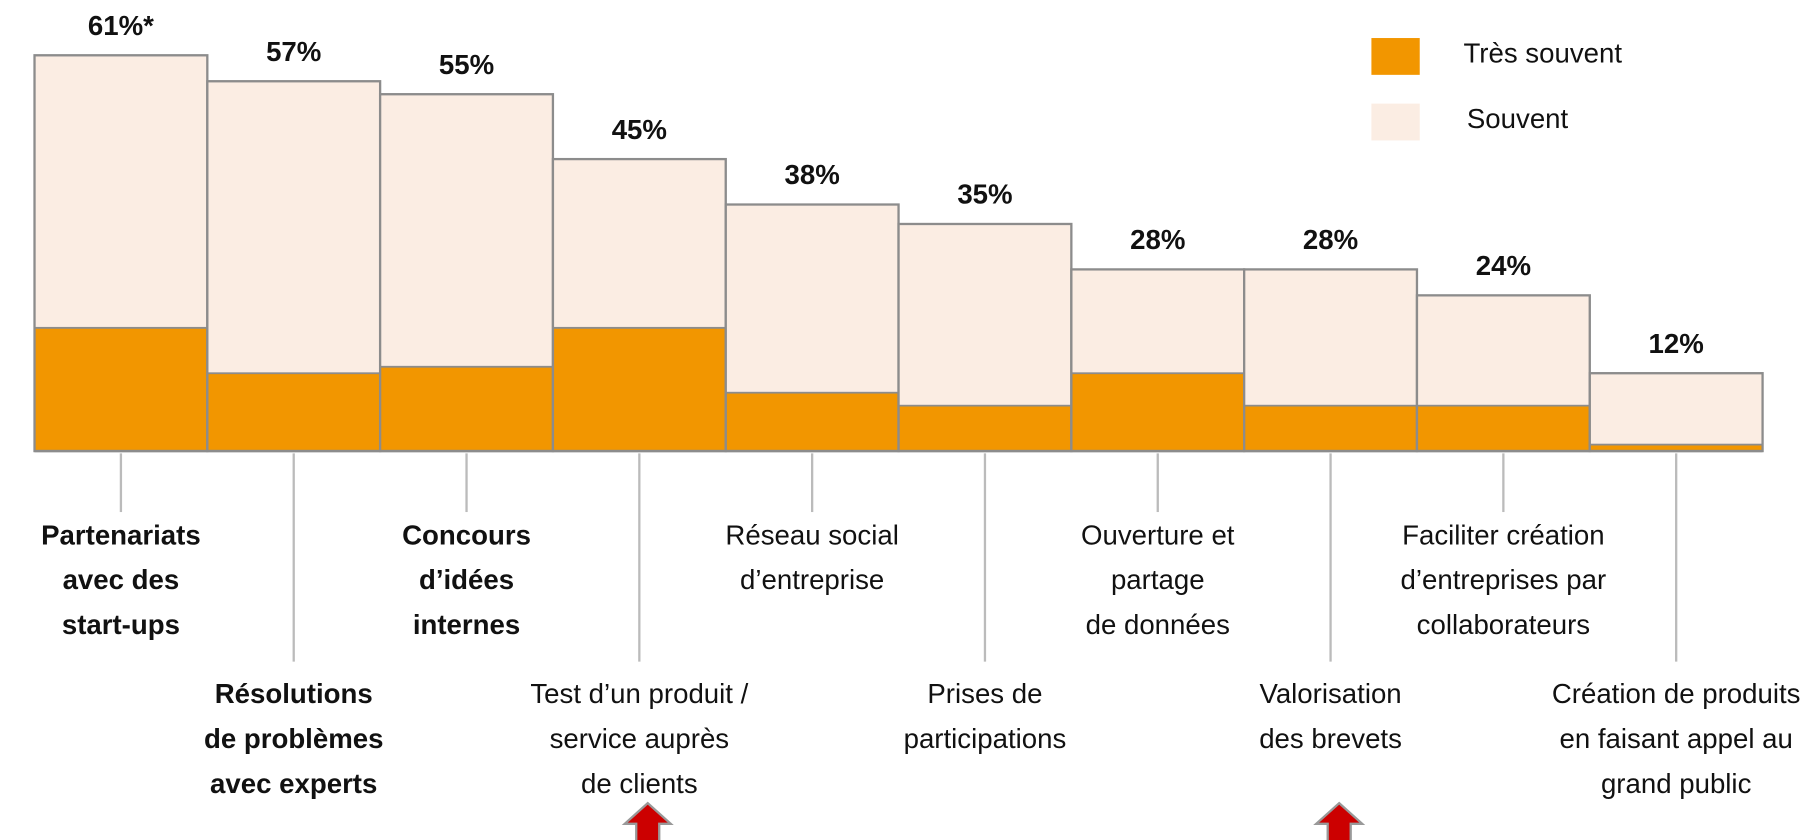  Describe the element at coordinates (1330, 738) in the screenshot. I see `category-line: des brevets` at that location.